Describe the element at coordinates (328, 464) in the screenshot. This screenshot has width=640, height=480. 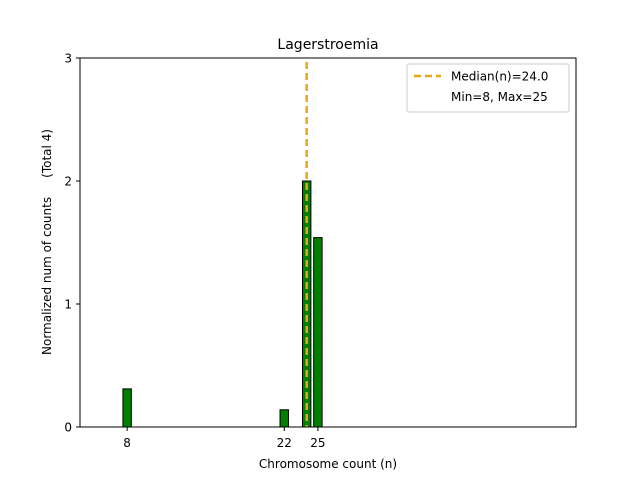
I see `x-axis-label: Chromosome count (n)` at that location.